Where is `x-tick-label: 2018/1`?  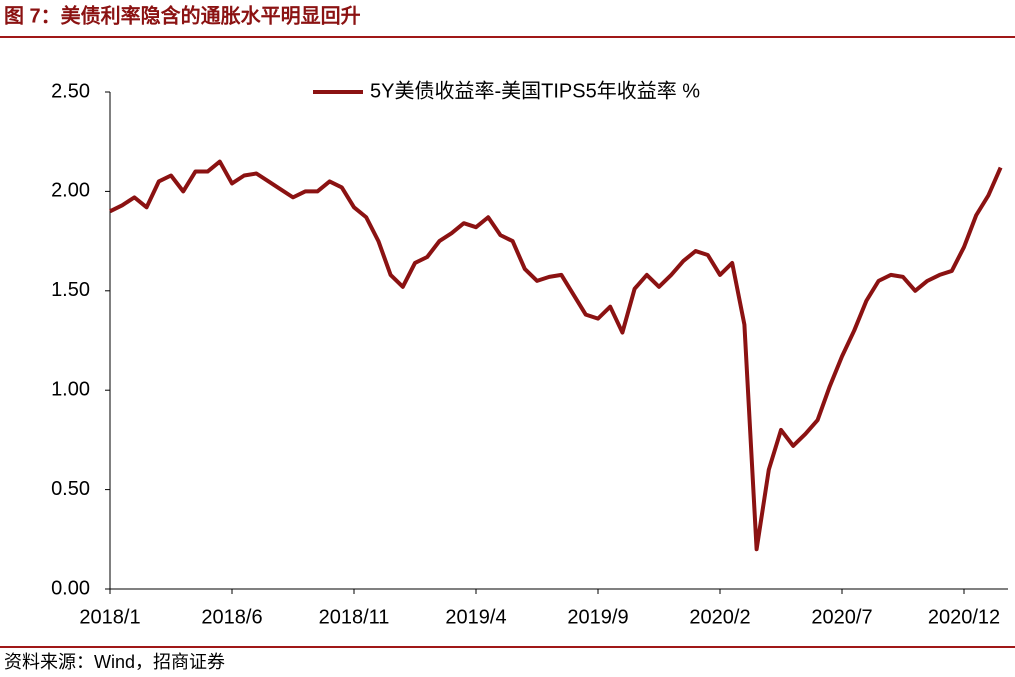 x-tick-label: 2018/1 is located at coordinates (109, 617).